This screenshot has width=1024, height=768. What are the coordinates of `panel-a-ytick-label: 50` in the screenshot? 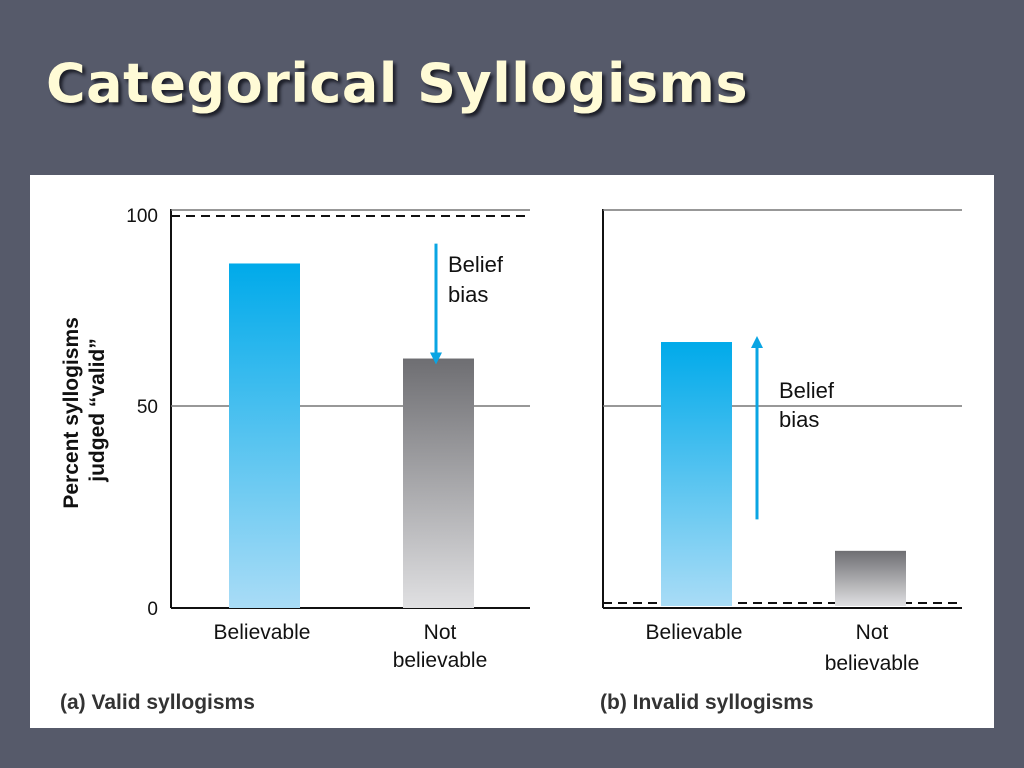 It's located at (147, 407).